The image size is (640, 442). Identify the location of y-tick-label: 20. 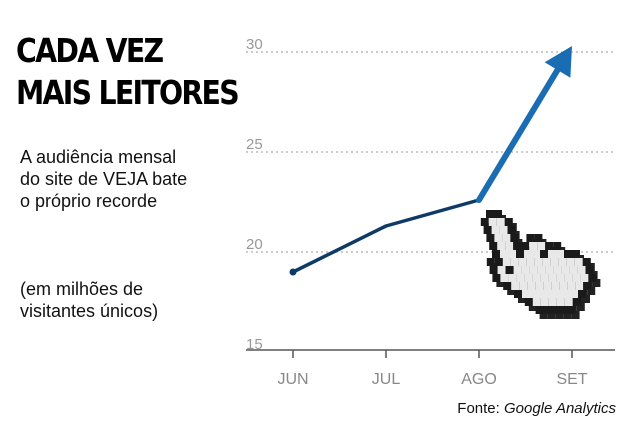
(254, 244).